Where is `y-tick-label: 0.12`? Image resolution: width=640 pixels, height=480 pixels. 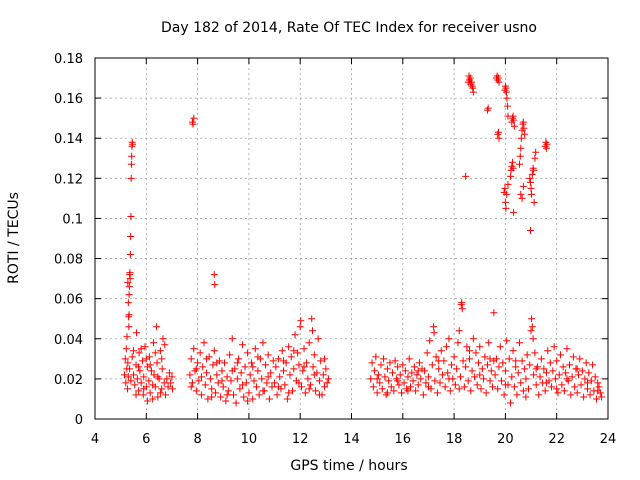 y-tick-label: 0.12 is located at coordinates (68, 179).